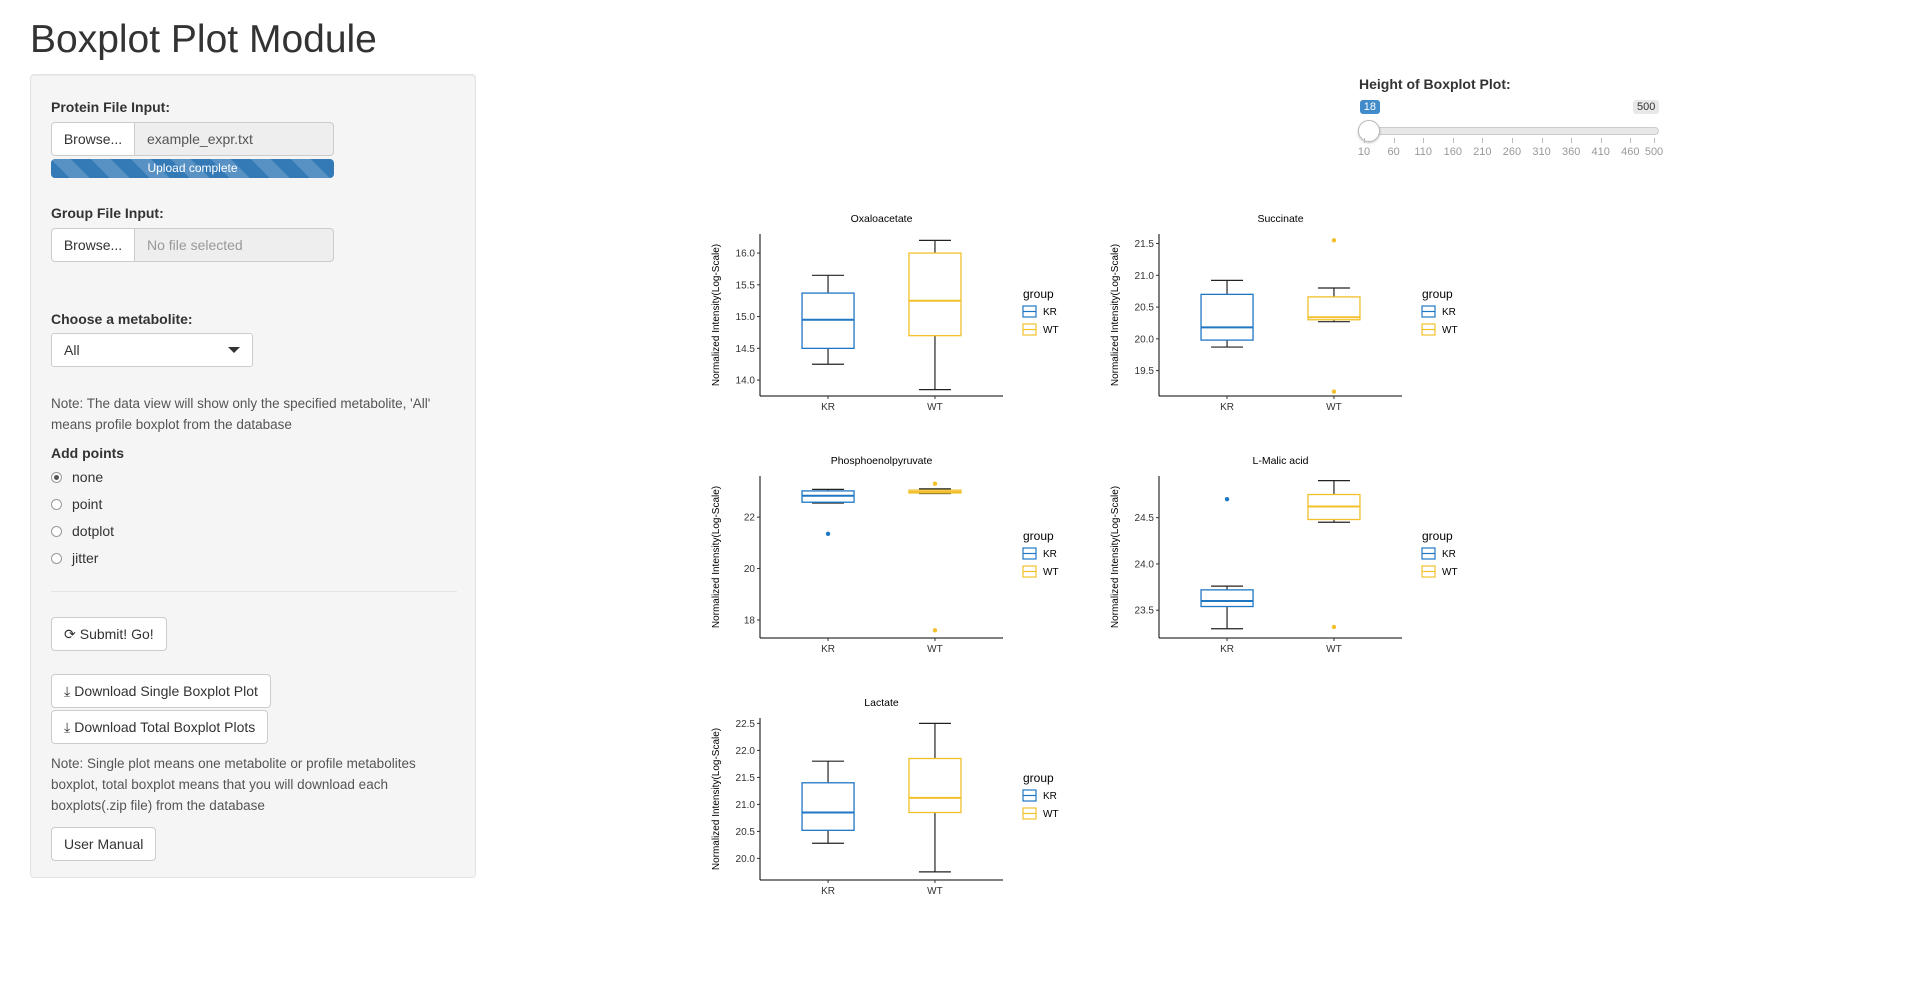  What do you see at coordinates (109, 634) in the screenshot?
I see `submit-button: ⟳ Submit! Go!` at bounding box center [109, 634].